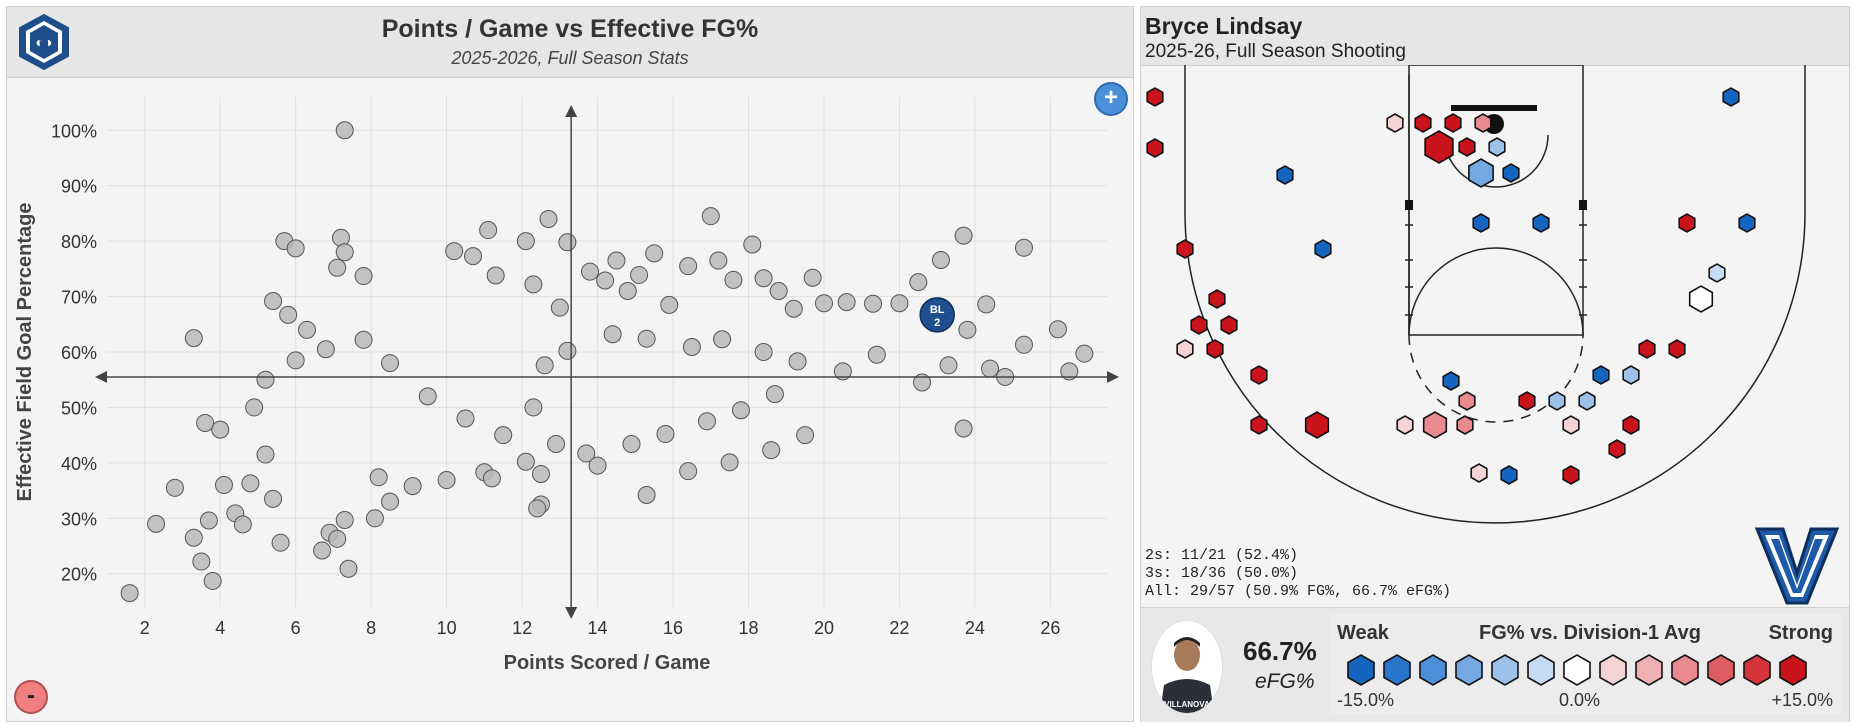  Describe the element at coordinates (31, 697) in the screenshot. I see `zoom-out-button: -` at that location.